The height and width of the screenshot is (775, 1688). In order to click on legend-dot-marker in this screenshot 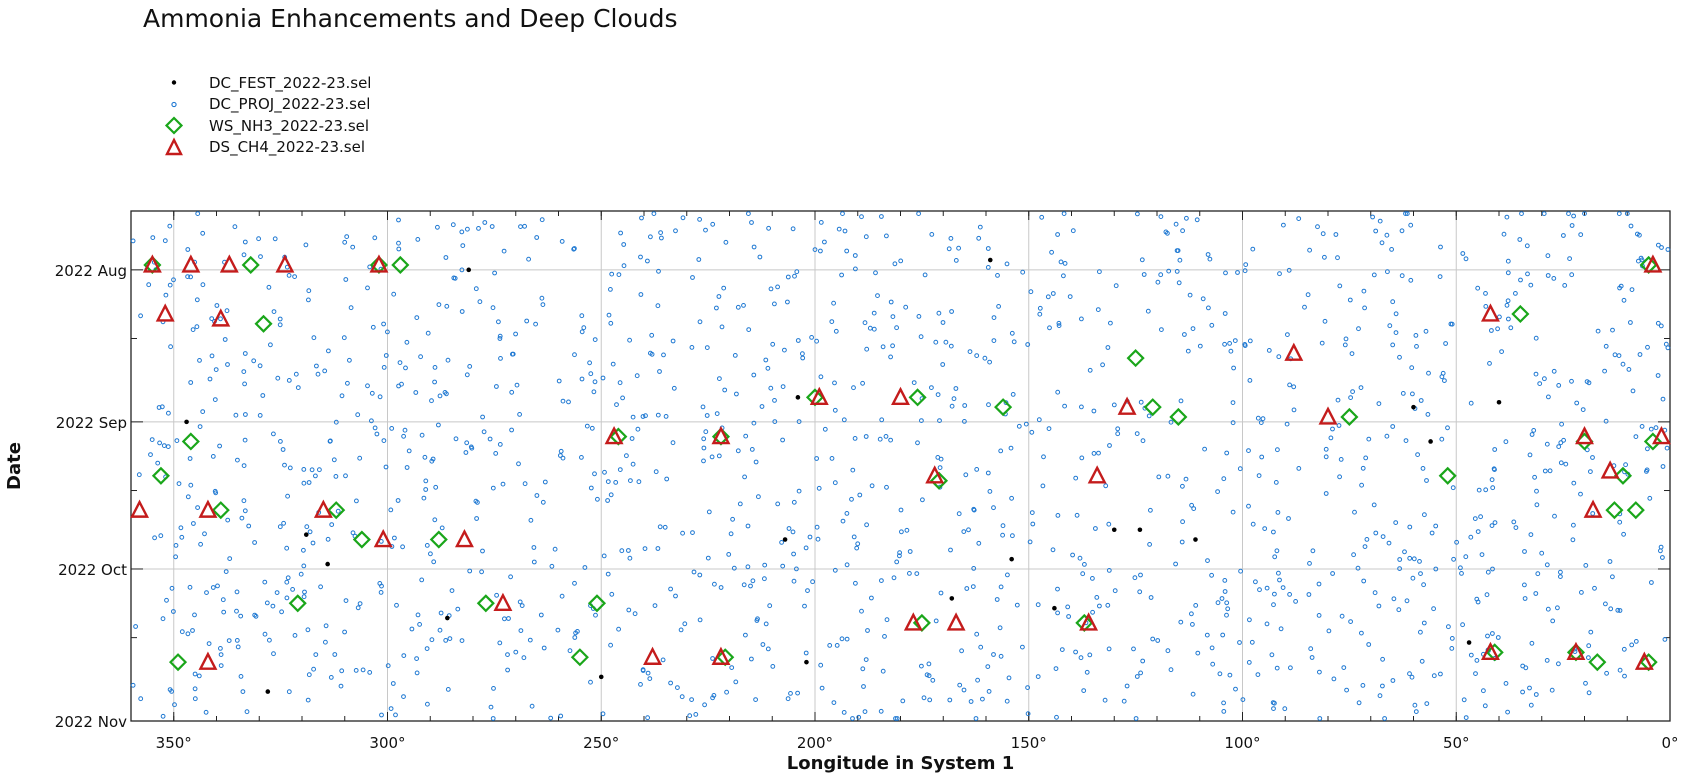, I will do `click(174, 82)`.